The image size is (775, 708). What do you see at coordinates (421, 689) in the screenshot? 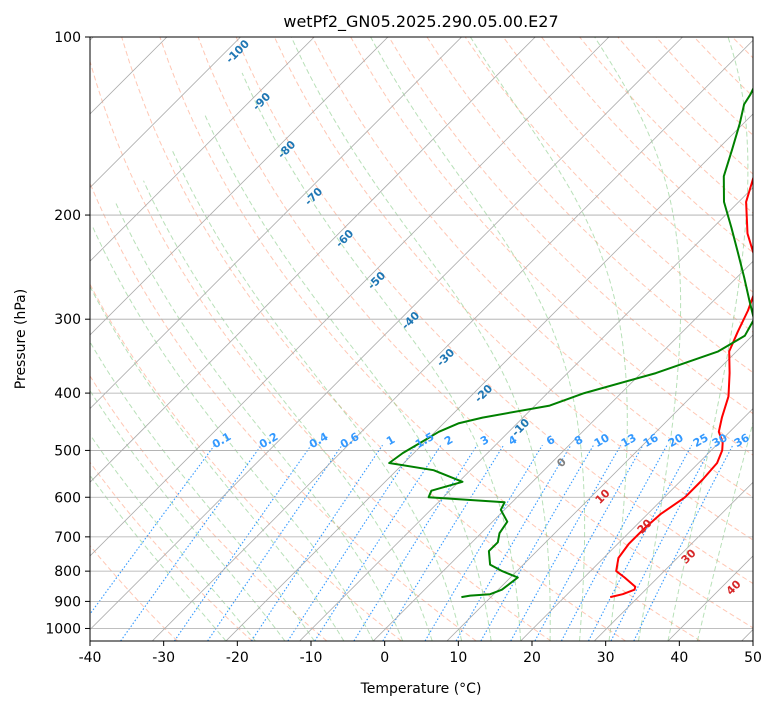
I see `x-axis-label: Temperature (°C)` at bounding box center [421, 689].